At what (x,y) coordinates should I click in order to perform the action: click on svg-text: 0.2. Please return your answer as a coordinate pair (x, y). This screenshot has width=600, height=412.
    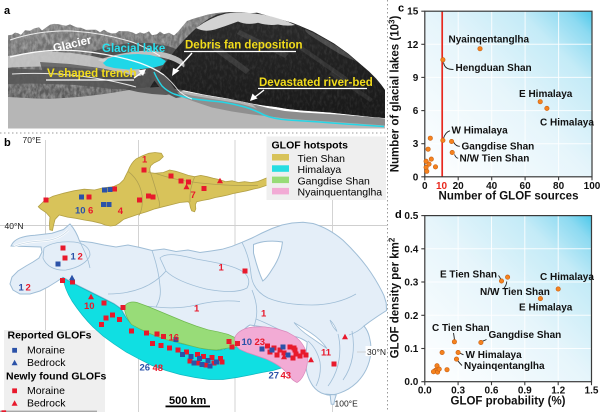
    Looking at the image, I should click on (411, 316).